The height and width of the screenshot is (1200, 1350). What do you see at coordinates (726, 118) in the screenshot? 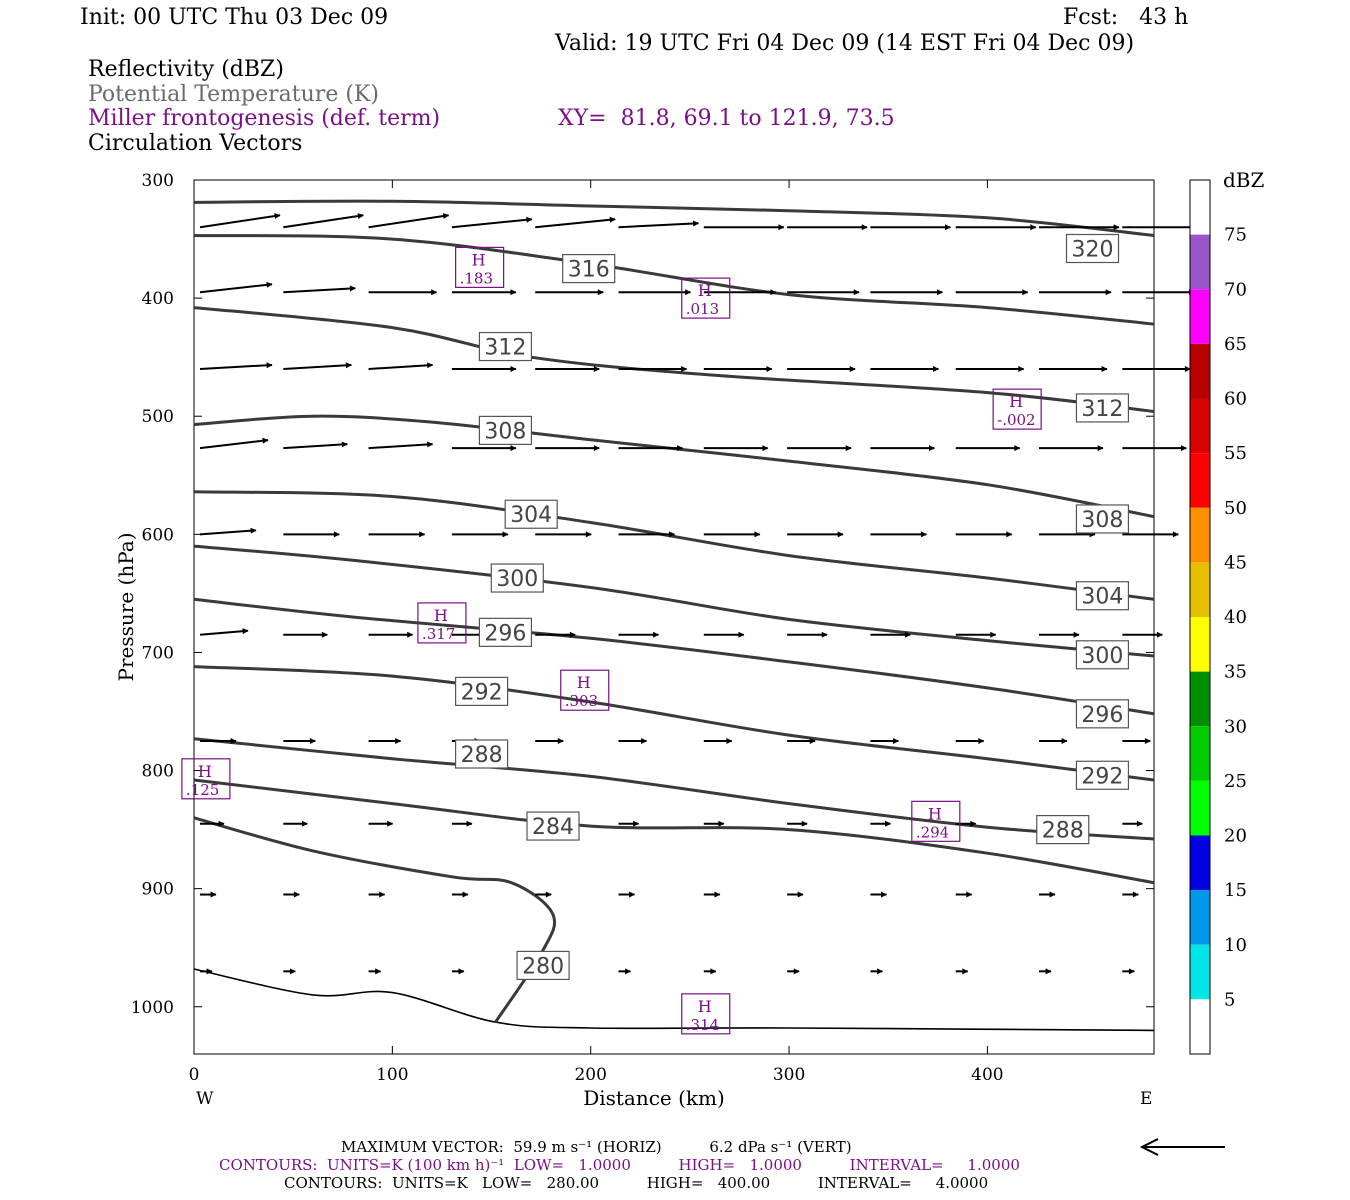
I see `cross-section-endpoints: XY= 81.8, 69.1 to 121.9, 73.5` at bounding box center [726, 118].